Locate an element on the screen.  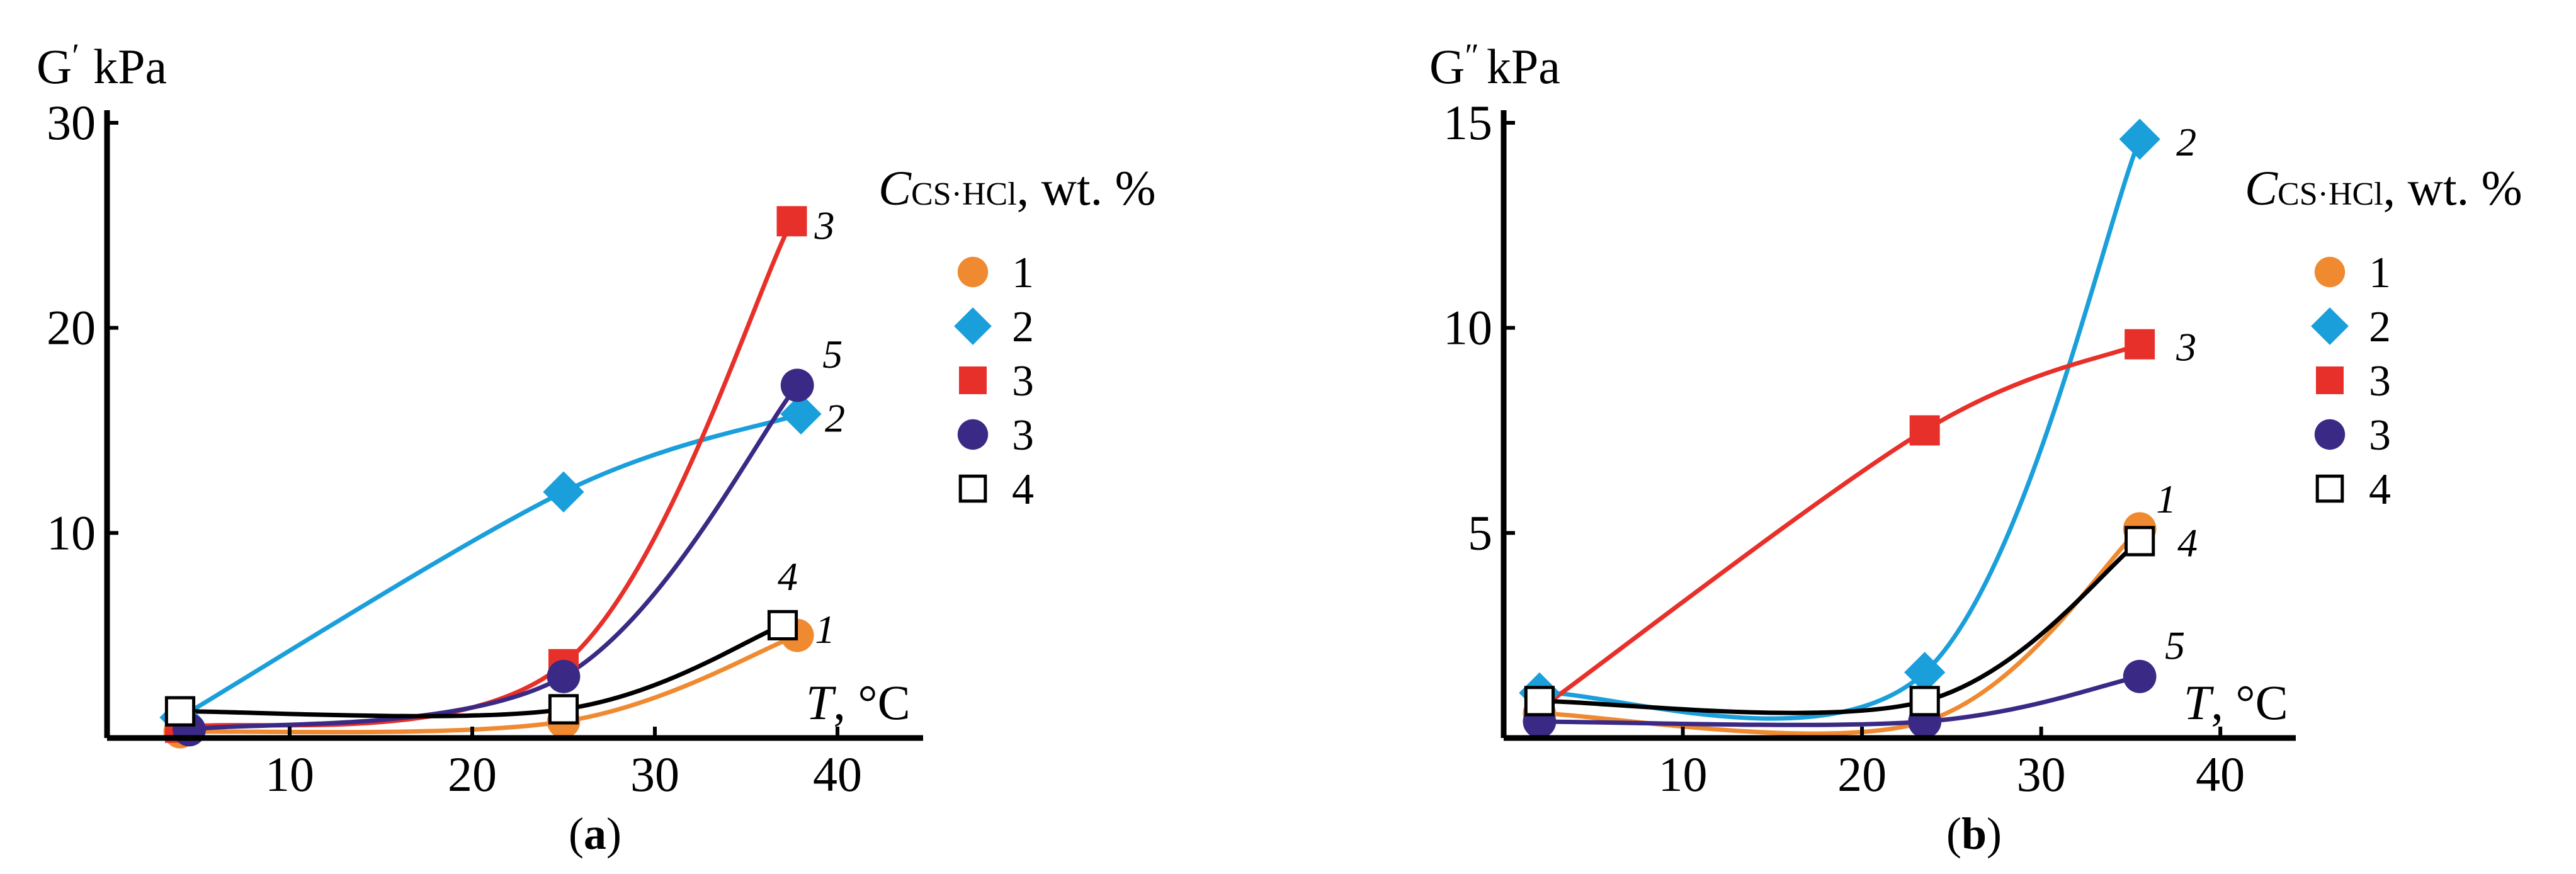
y-tick-label: 5 is located at coordinates (1480, 533).